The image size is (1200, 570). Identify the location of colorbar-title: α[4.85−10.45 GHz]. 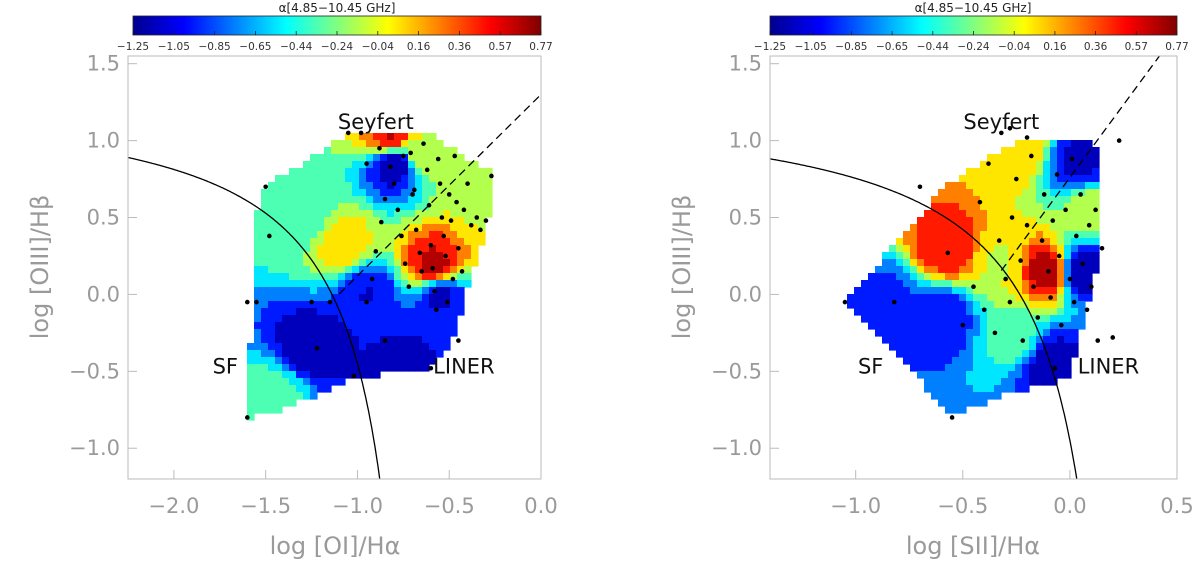
(973, 8).